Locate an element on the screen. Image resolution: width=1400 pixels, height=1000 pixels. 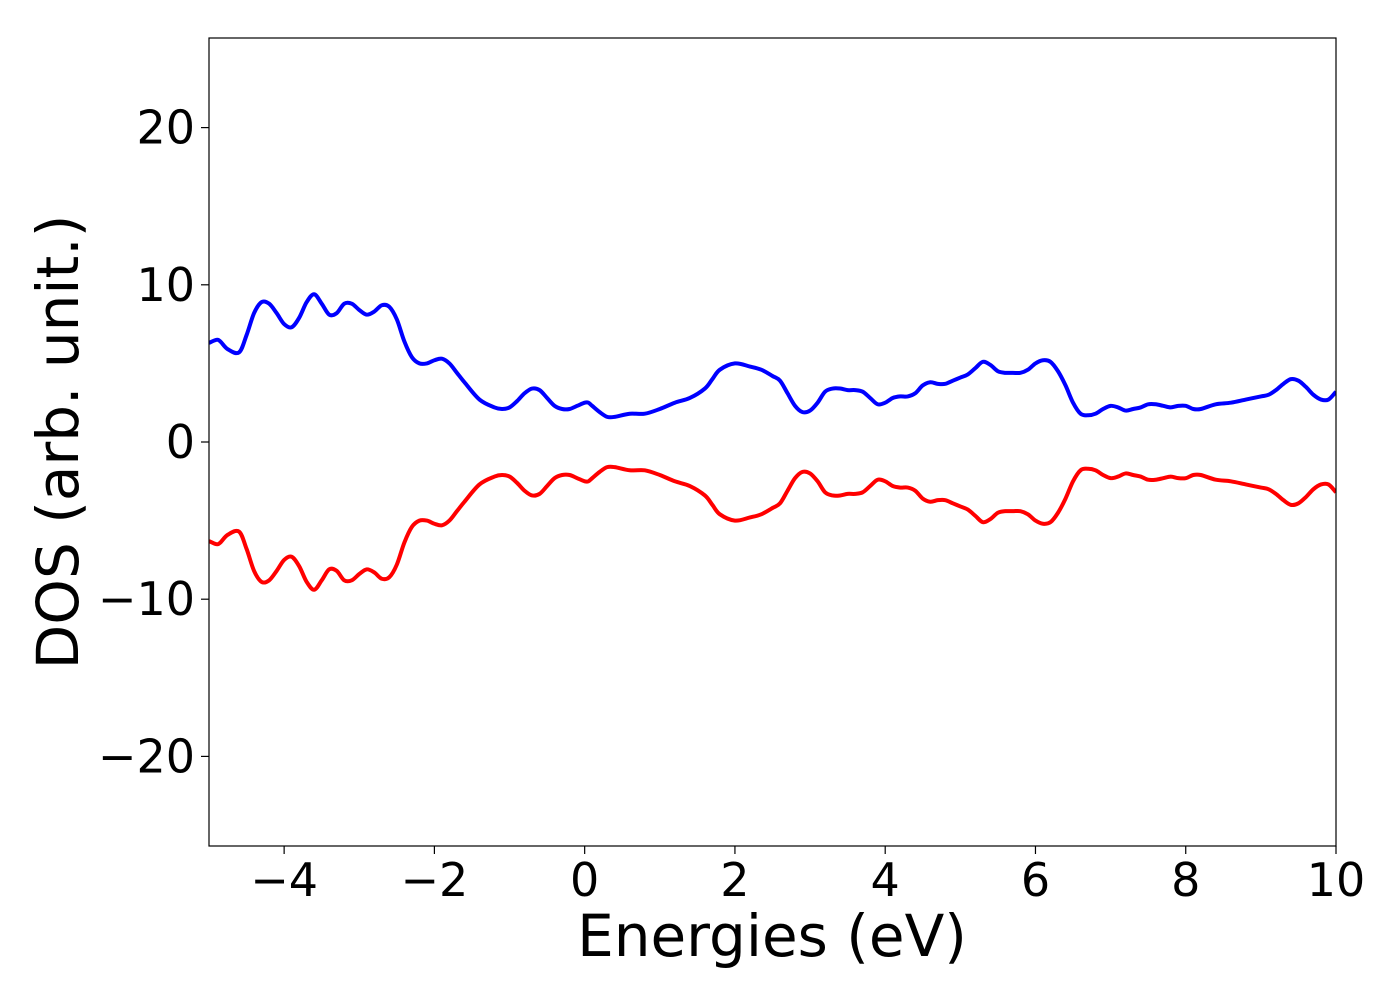
x-axis-label: Energies (eV) is located at coordinates (772, 936).